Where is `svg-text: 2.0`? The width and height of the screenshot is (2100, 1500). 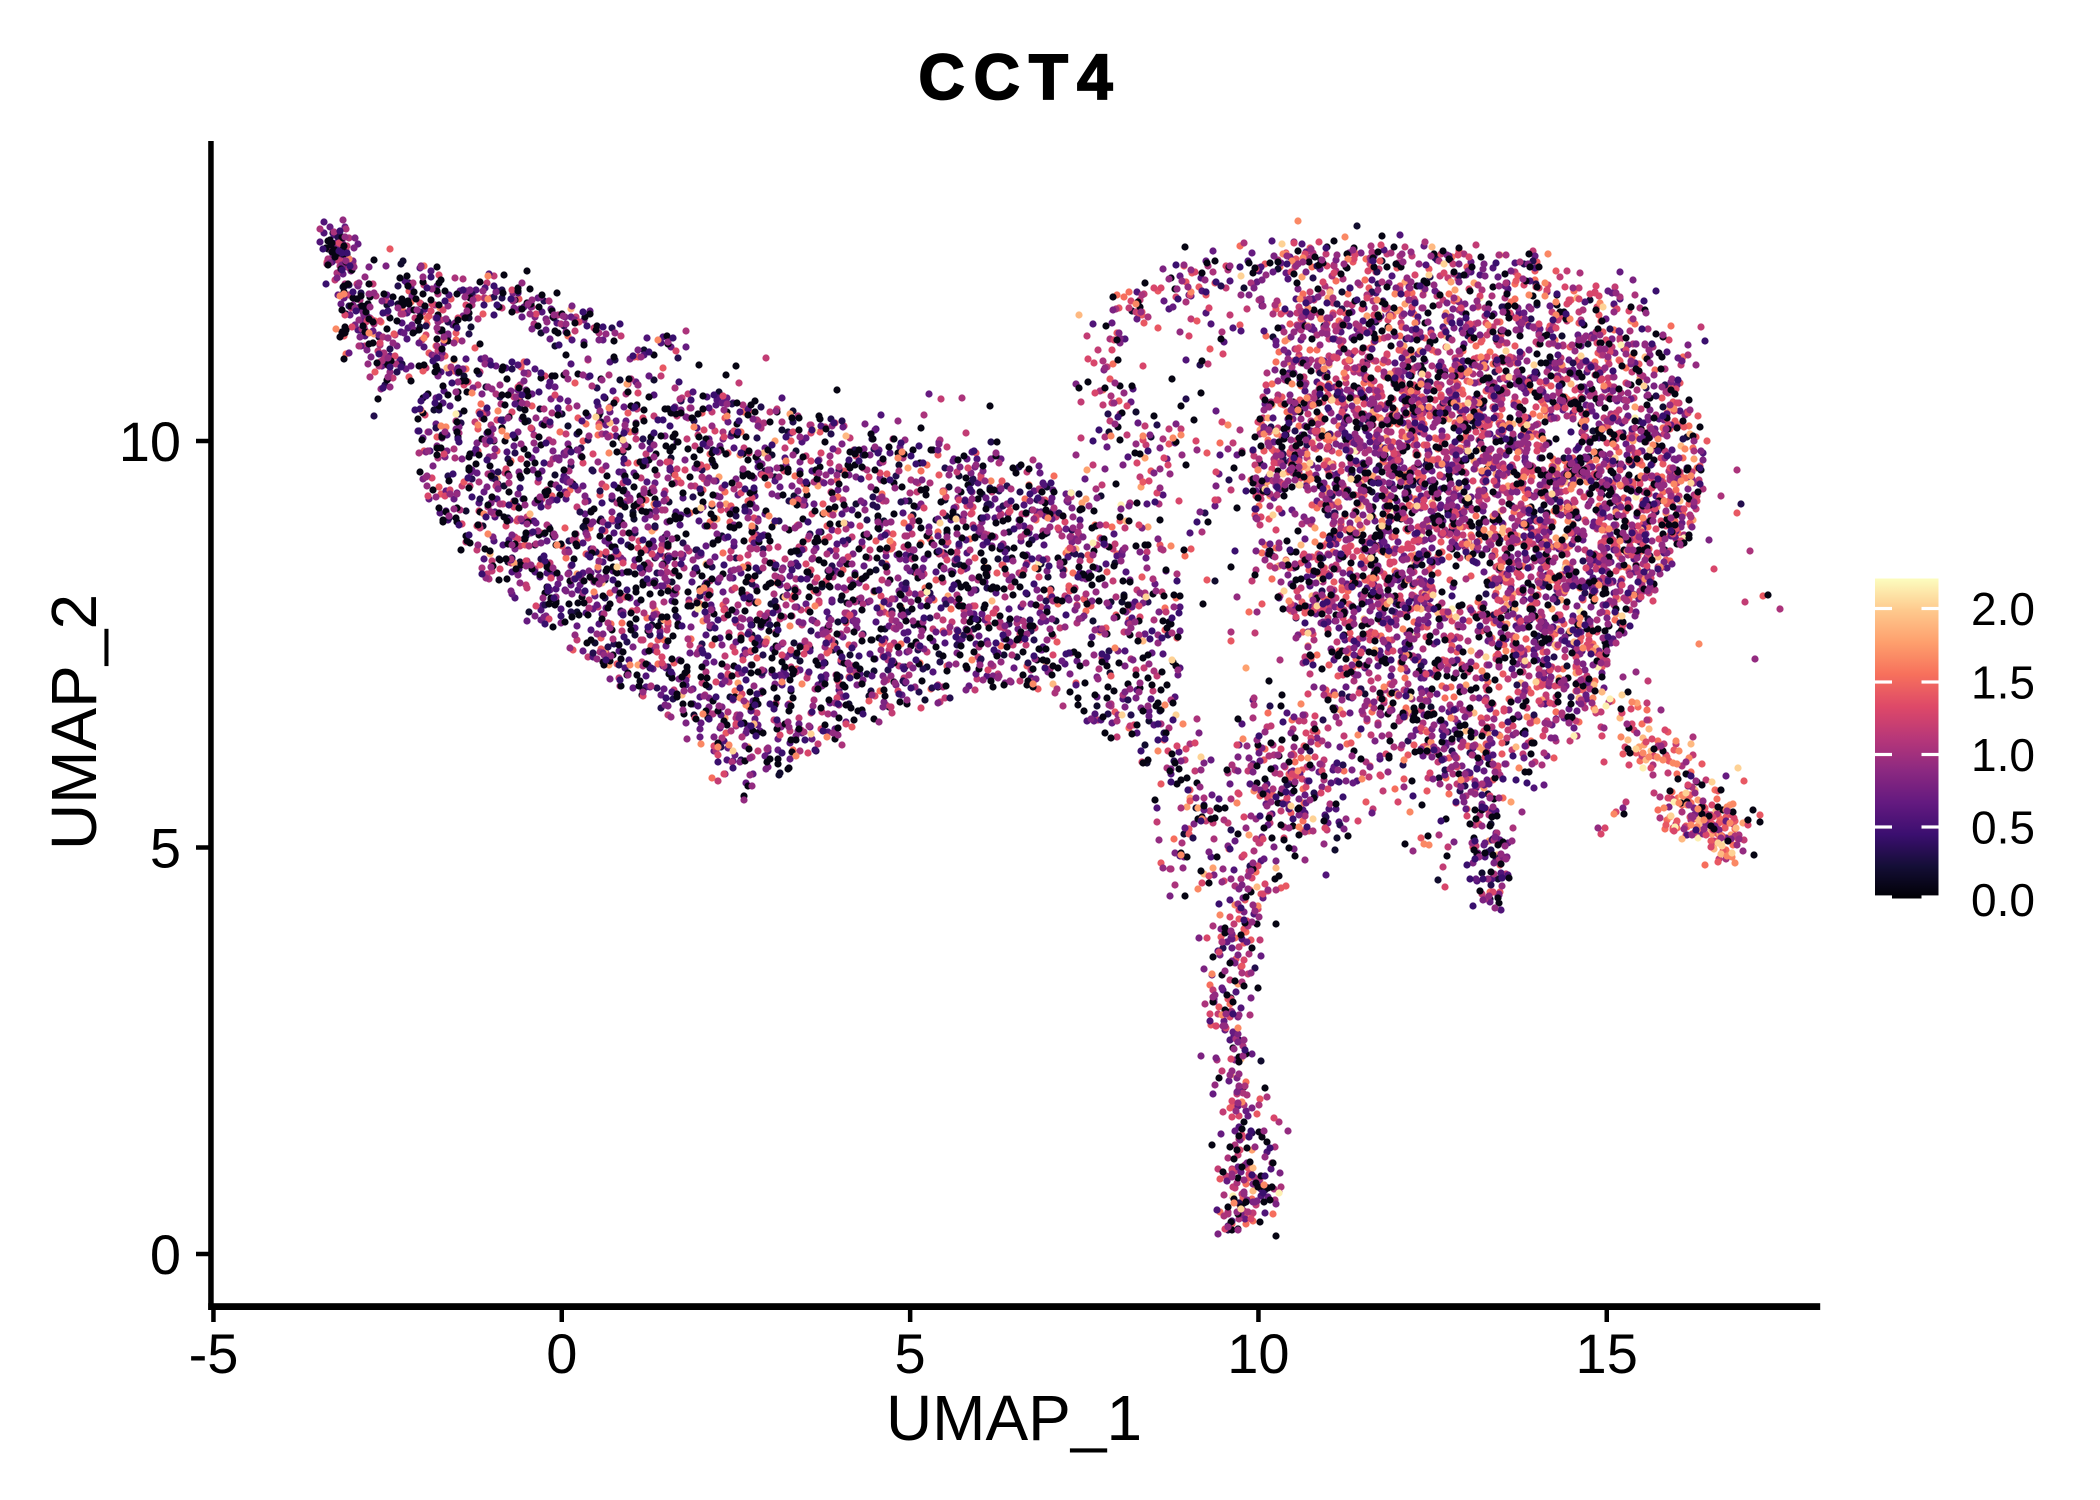
svg-text: 2.0 is located at coordinates (2003, 609).